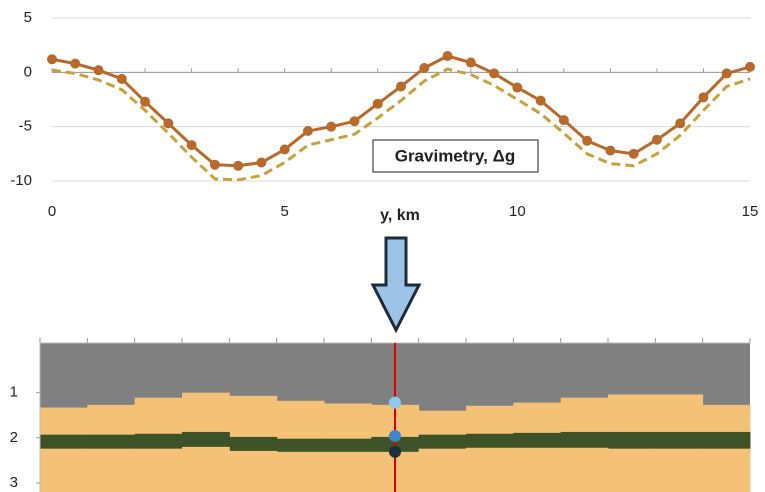 The image size is (765, 492). I want to click on x-tick-label: 15, so click(750, 211).